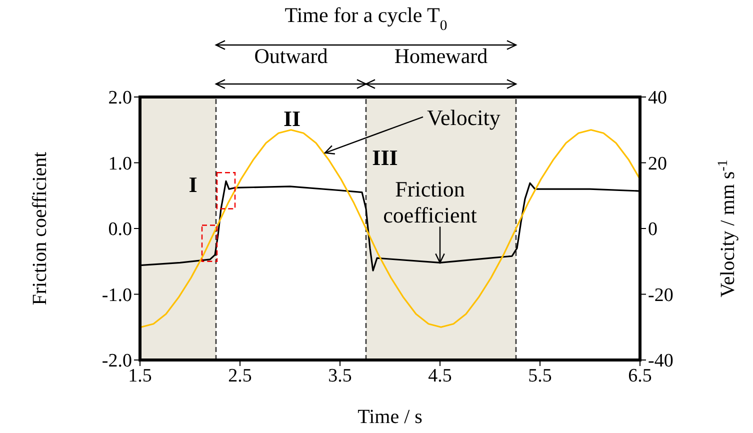  I want to click on x-tick-label: 4.5, so click(440, 375).